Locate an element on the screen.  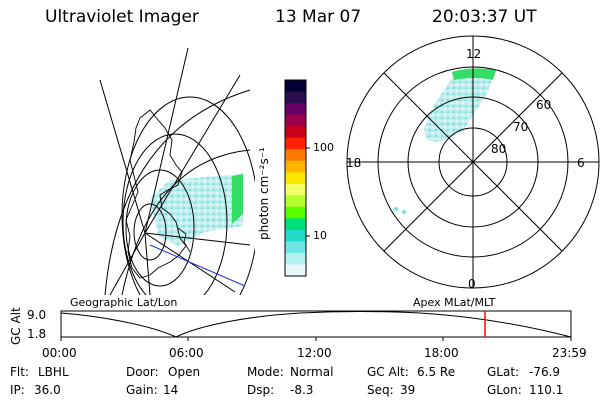
colorbar-frame is located at coordinates (295, 178).